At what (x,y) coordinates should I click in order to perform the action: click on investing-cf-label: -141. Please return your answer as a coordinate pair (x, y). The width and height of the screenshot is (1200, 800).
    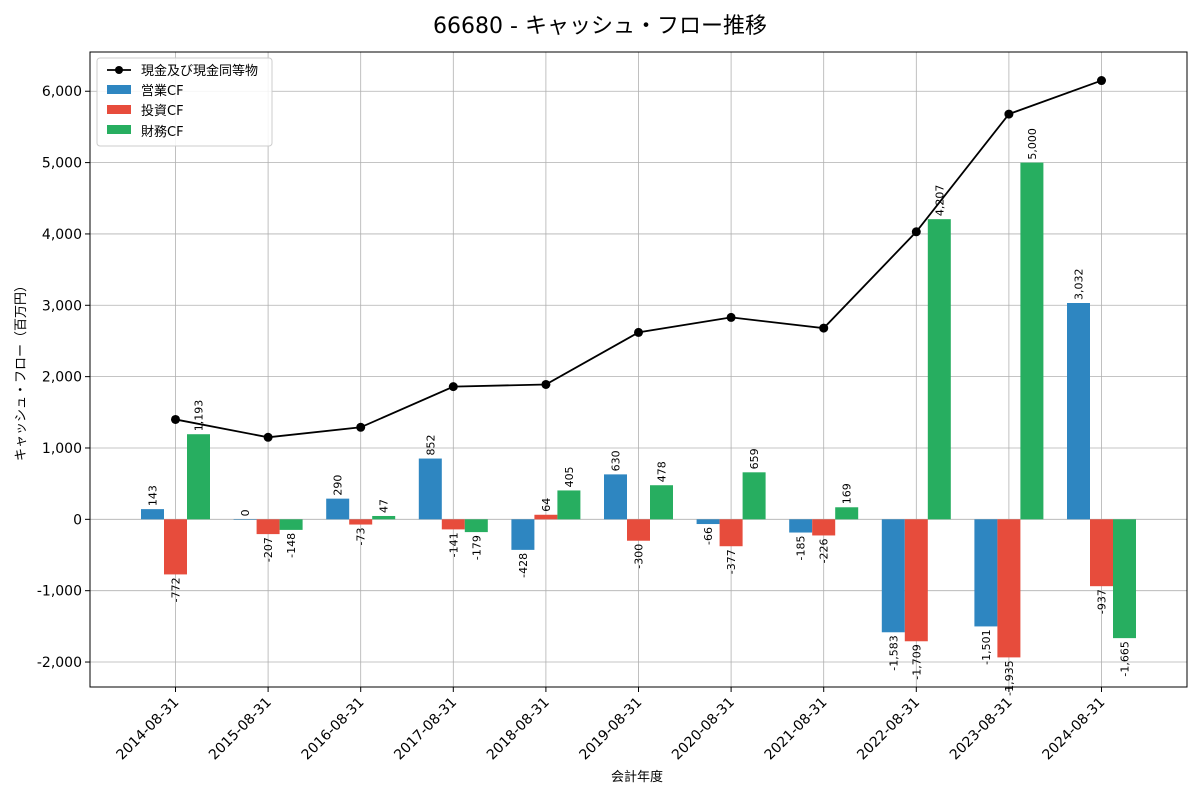
    Looking at the image, I should click on (453, 544).